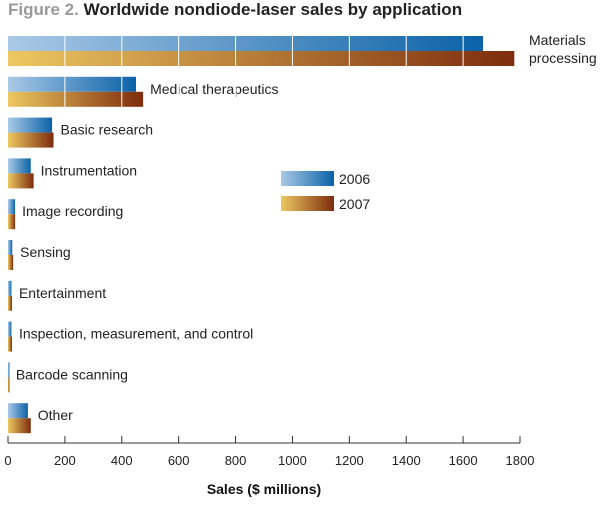 Image resolution: width=600 pixels, height=509 pixels. I want to click on legend-label: 2007, so click(354, 204).